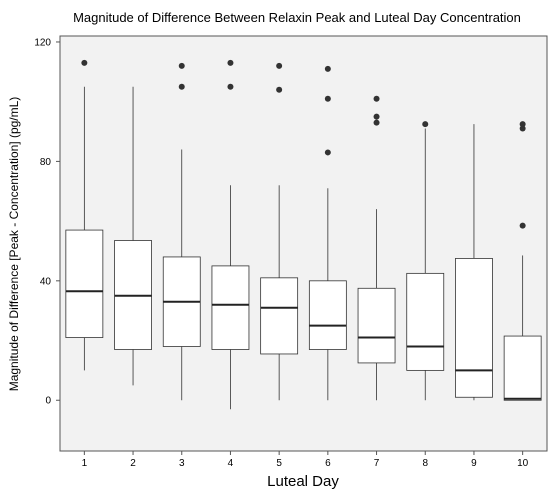 The image size is (558, 493). I want to click on x-tick-label: 1, so click(85, 463).